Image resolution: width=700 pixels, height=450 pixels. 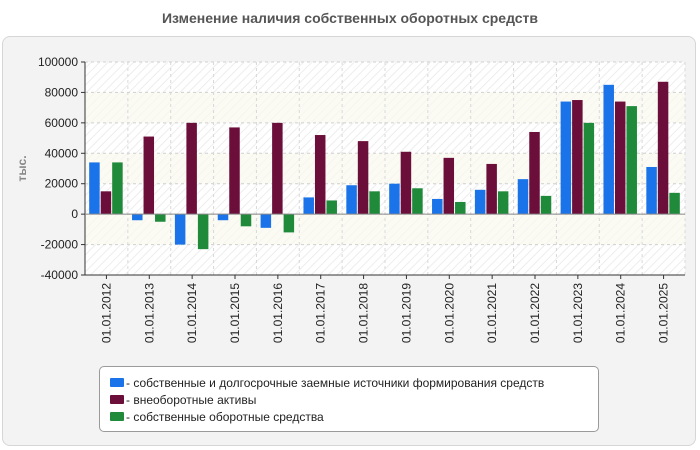 What do you see at coordinates (60, 245) in the screenshot?
I see `y-tick-label: -20000` at bounding box center [60, 245].